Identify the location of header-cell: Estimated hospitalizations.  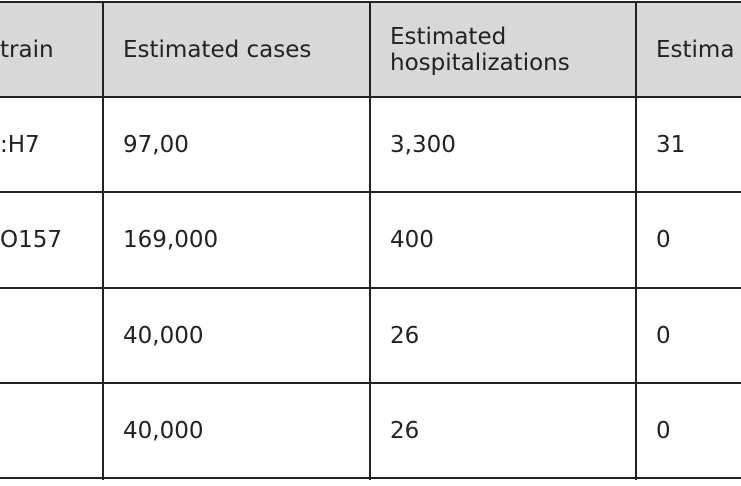
(503, 49).